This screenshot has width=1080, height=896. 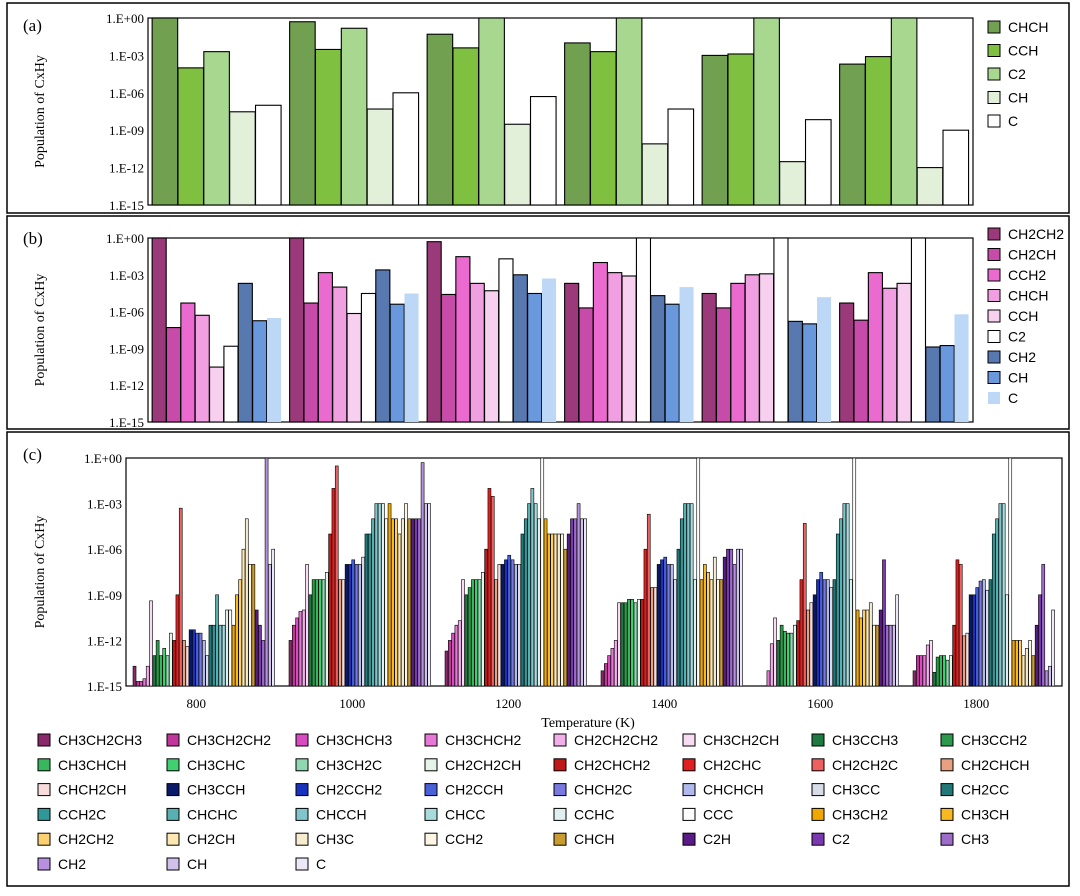 What do you see at coordinates (341, 814) in the screenshot?
I see `legend-label: CHCCH` at bounding box center [341, 814].